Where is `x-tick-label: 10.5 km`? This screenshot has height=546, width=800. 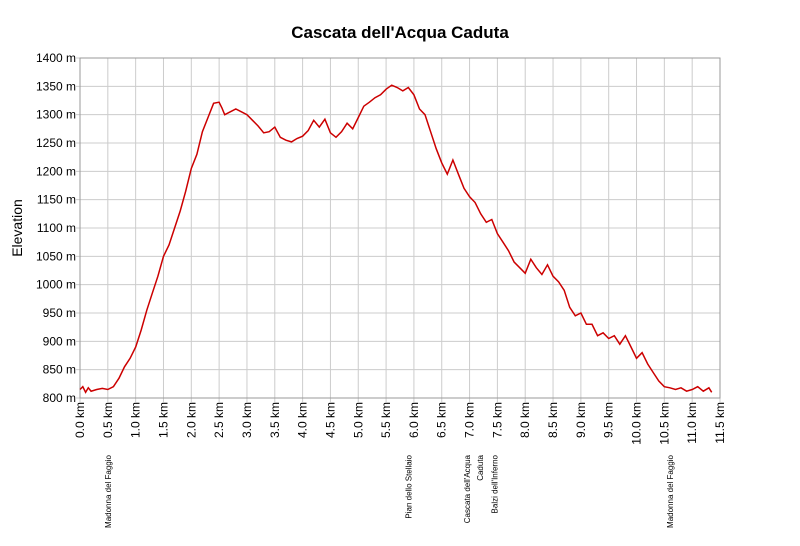
x-tick-label: 10.5 km is located at coordinates (664, 423).